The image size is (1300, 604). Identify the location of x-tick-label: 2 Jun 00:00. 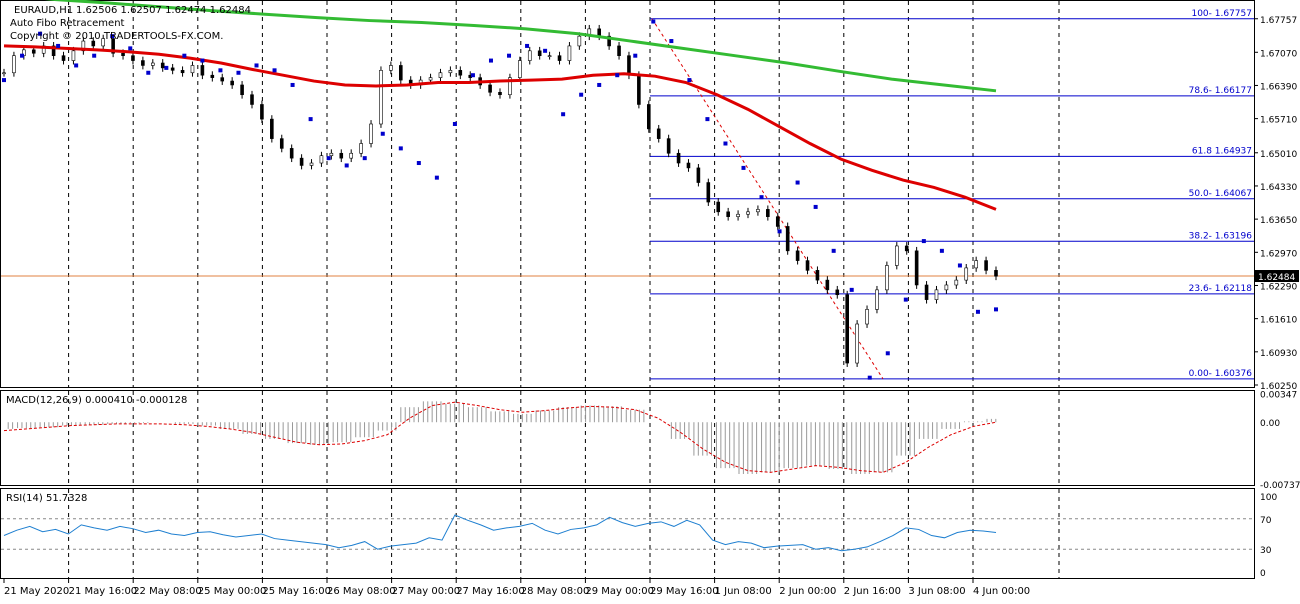
(807, 591).